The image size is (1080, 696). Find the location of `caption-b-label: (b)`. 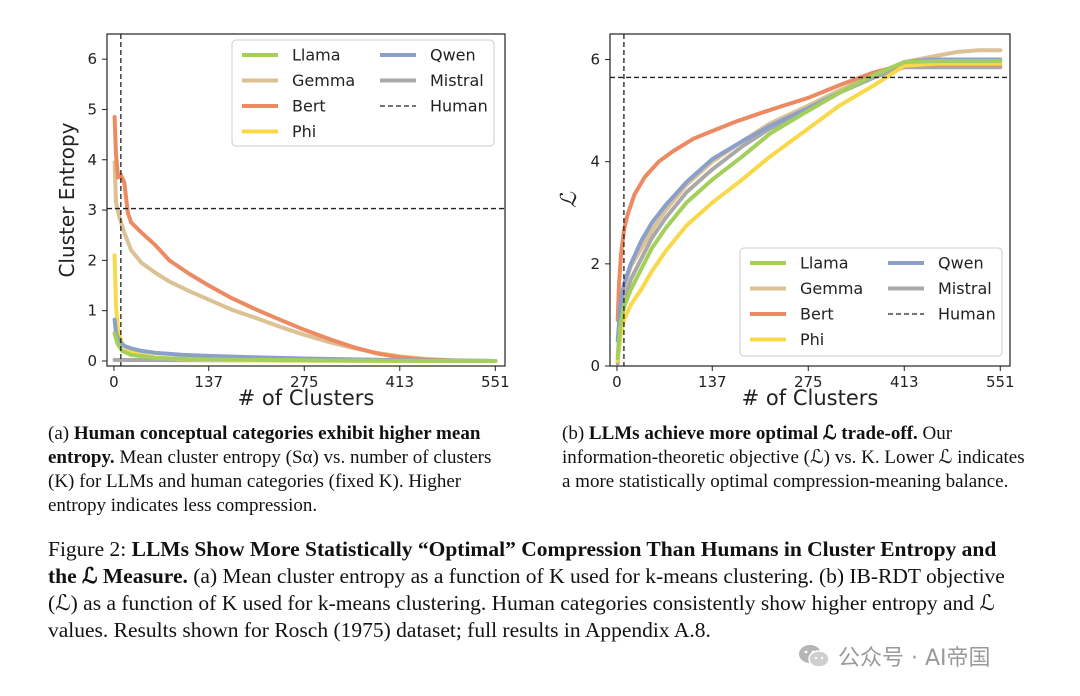

caption-b-label: (b) is located at coordinates (573, 433).